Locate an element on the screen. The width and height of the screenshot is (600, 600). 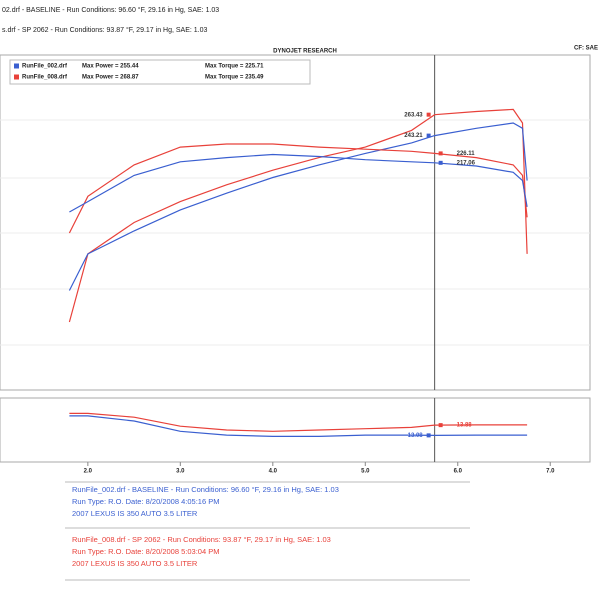
x-tick-label: 7.0 is located at coordinates (550, 472).